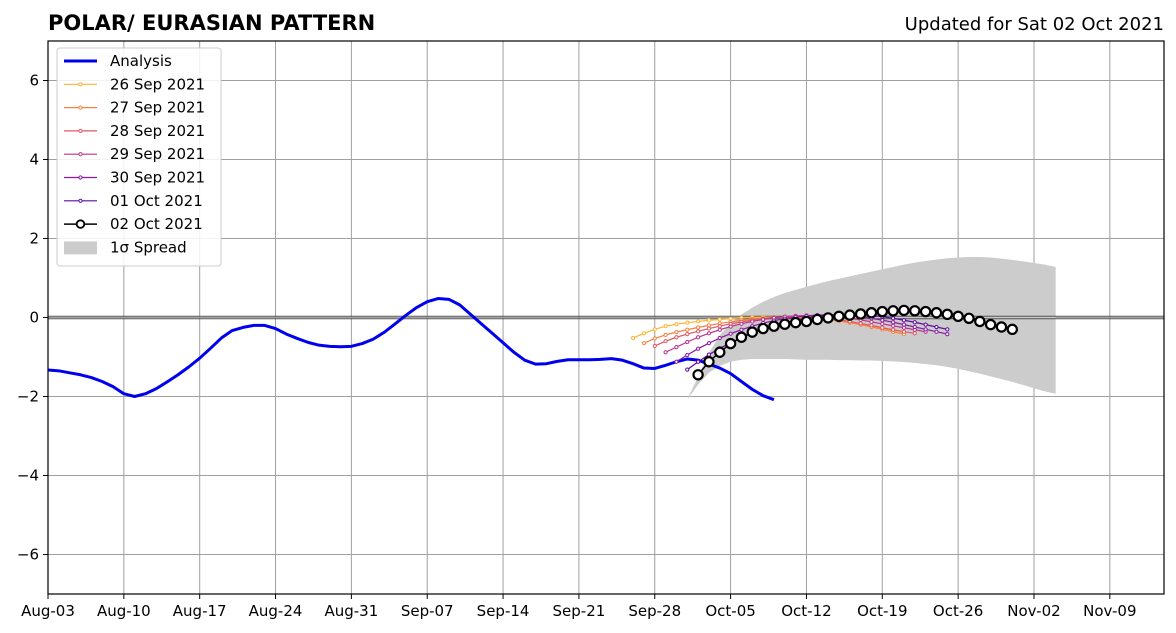  What do you see at coordinates (28, 555) in the screenshot?
I see `y-tick-label: −6` at bounding box center [28, 555].